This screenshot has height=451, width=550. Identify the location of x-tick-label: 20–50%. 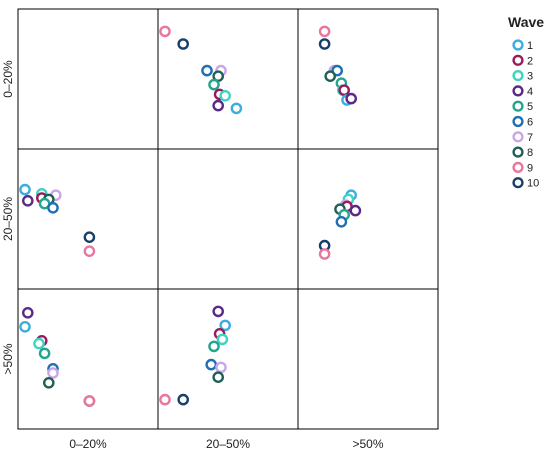
(228, 444).